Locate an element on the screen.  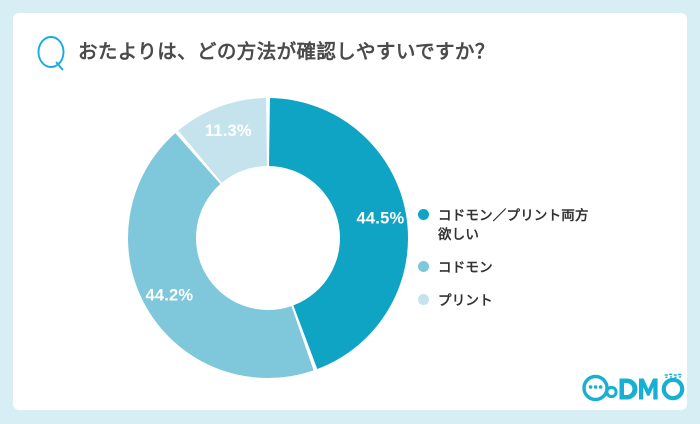
donut-slice-label: 44.5% is located at coordinates (381, 218).